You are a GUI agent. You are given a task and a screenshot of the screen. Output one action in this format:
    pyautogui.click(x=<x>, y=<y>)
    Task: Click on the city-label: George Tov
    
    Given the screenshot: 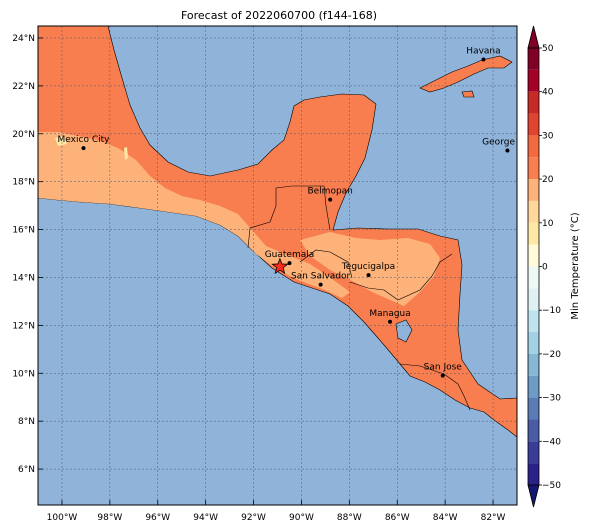 What is the action you would take?
    pyautogui.click(x=507, y=143)
    